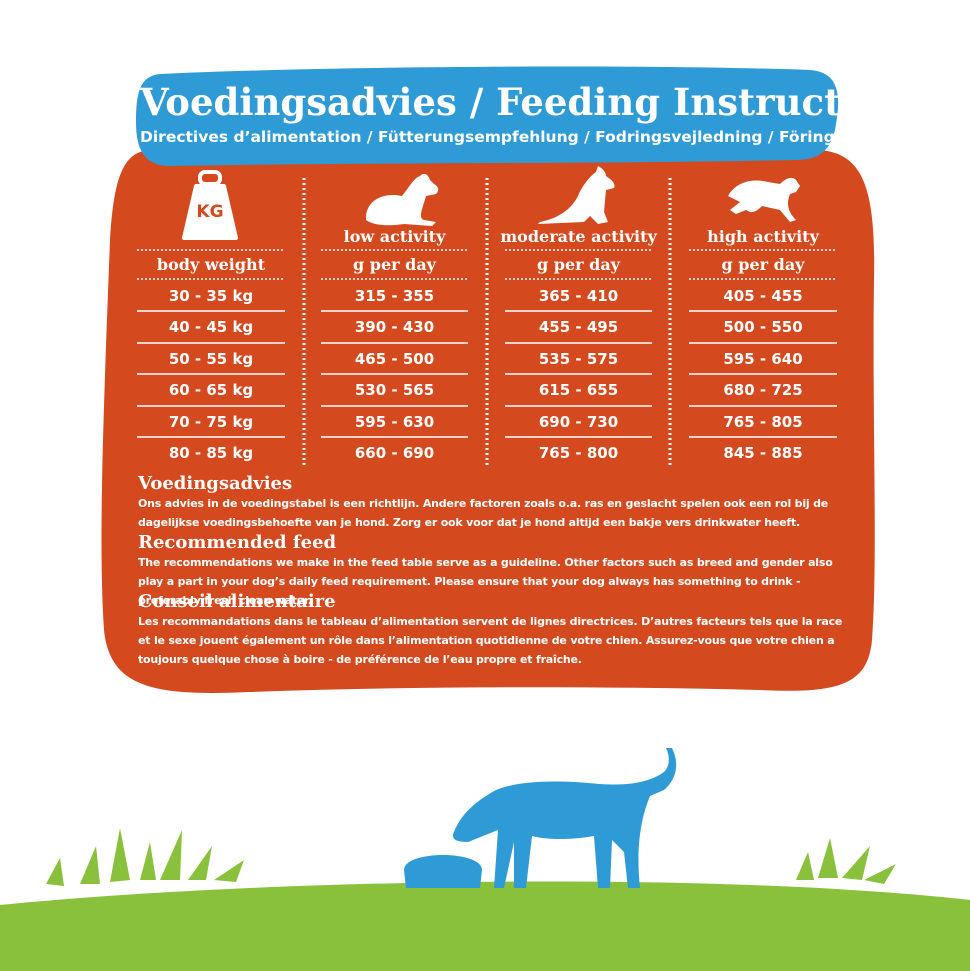 Image resolution: width=970 pixels, height=971 pixels. Describe the element at coordinates (578, 264) in the screenshot. I see `column-header-moderate: g per day` at that location.